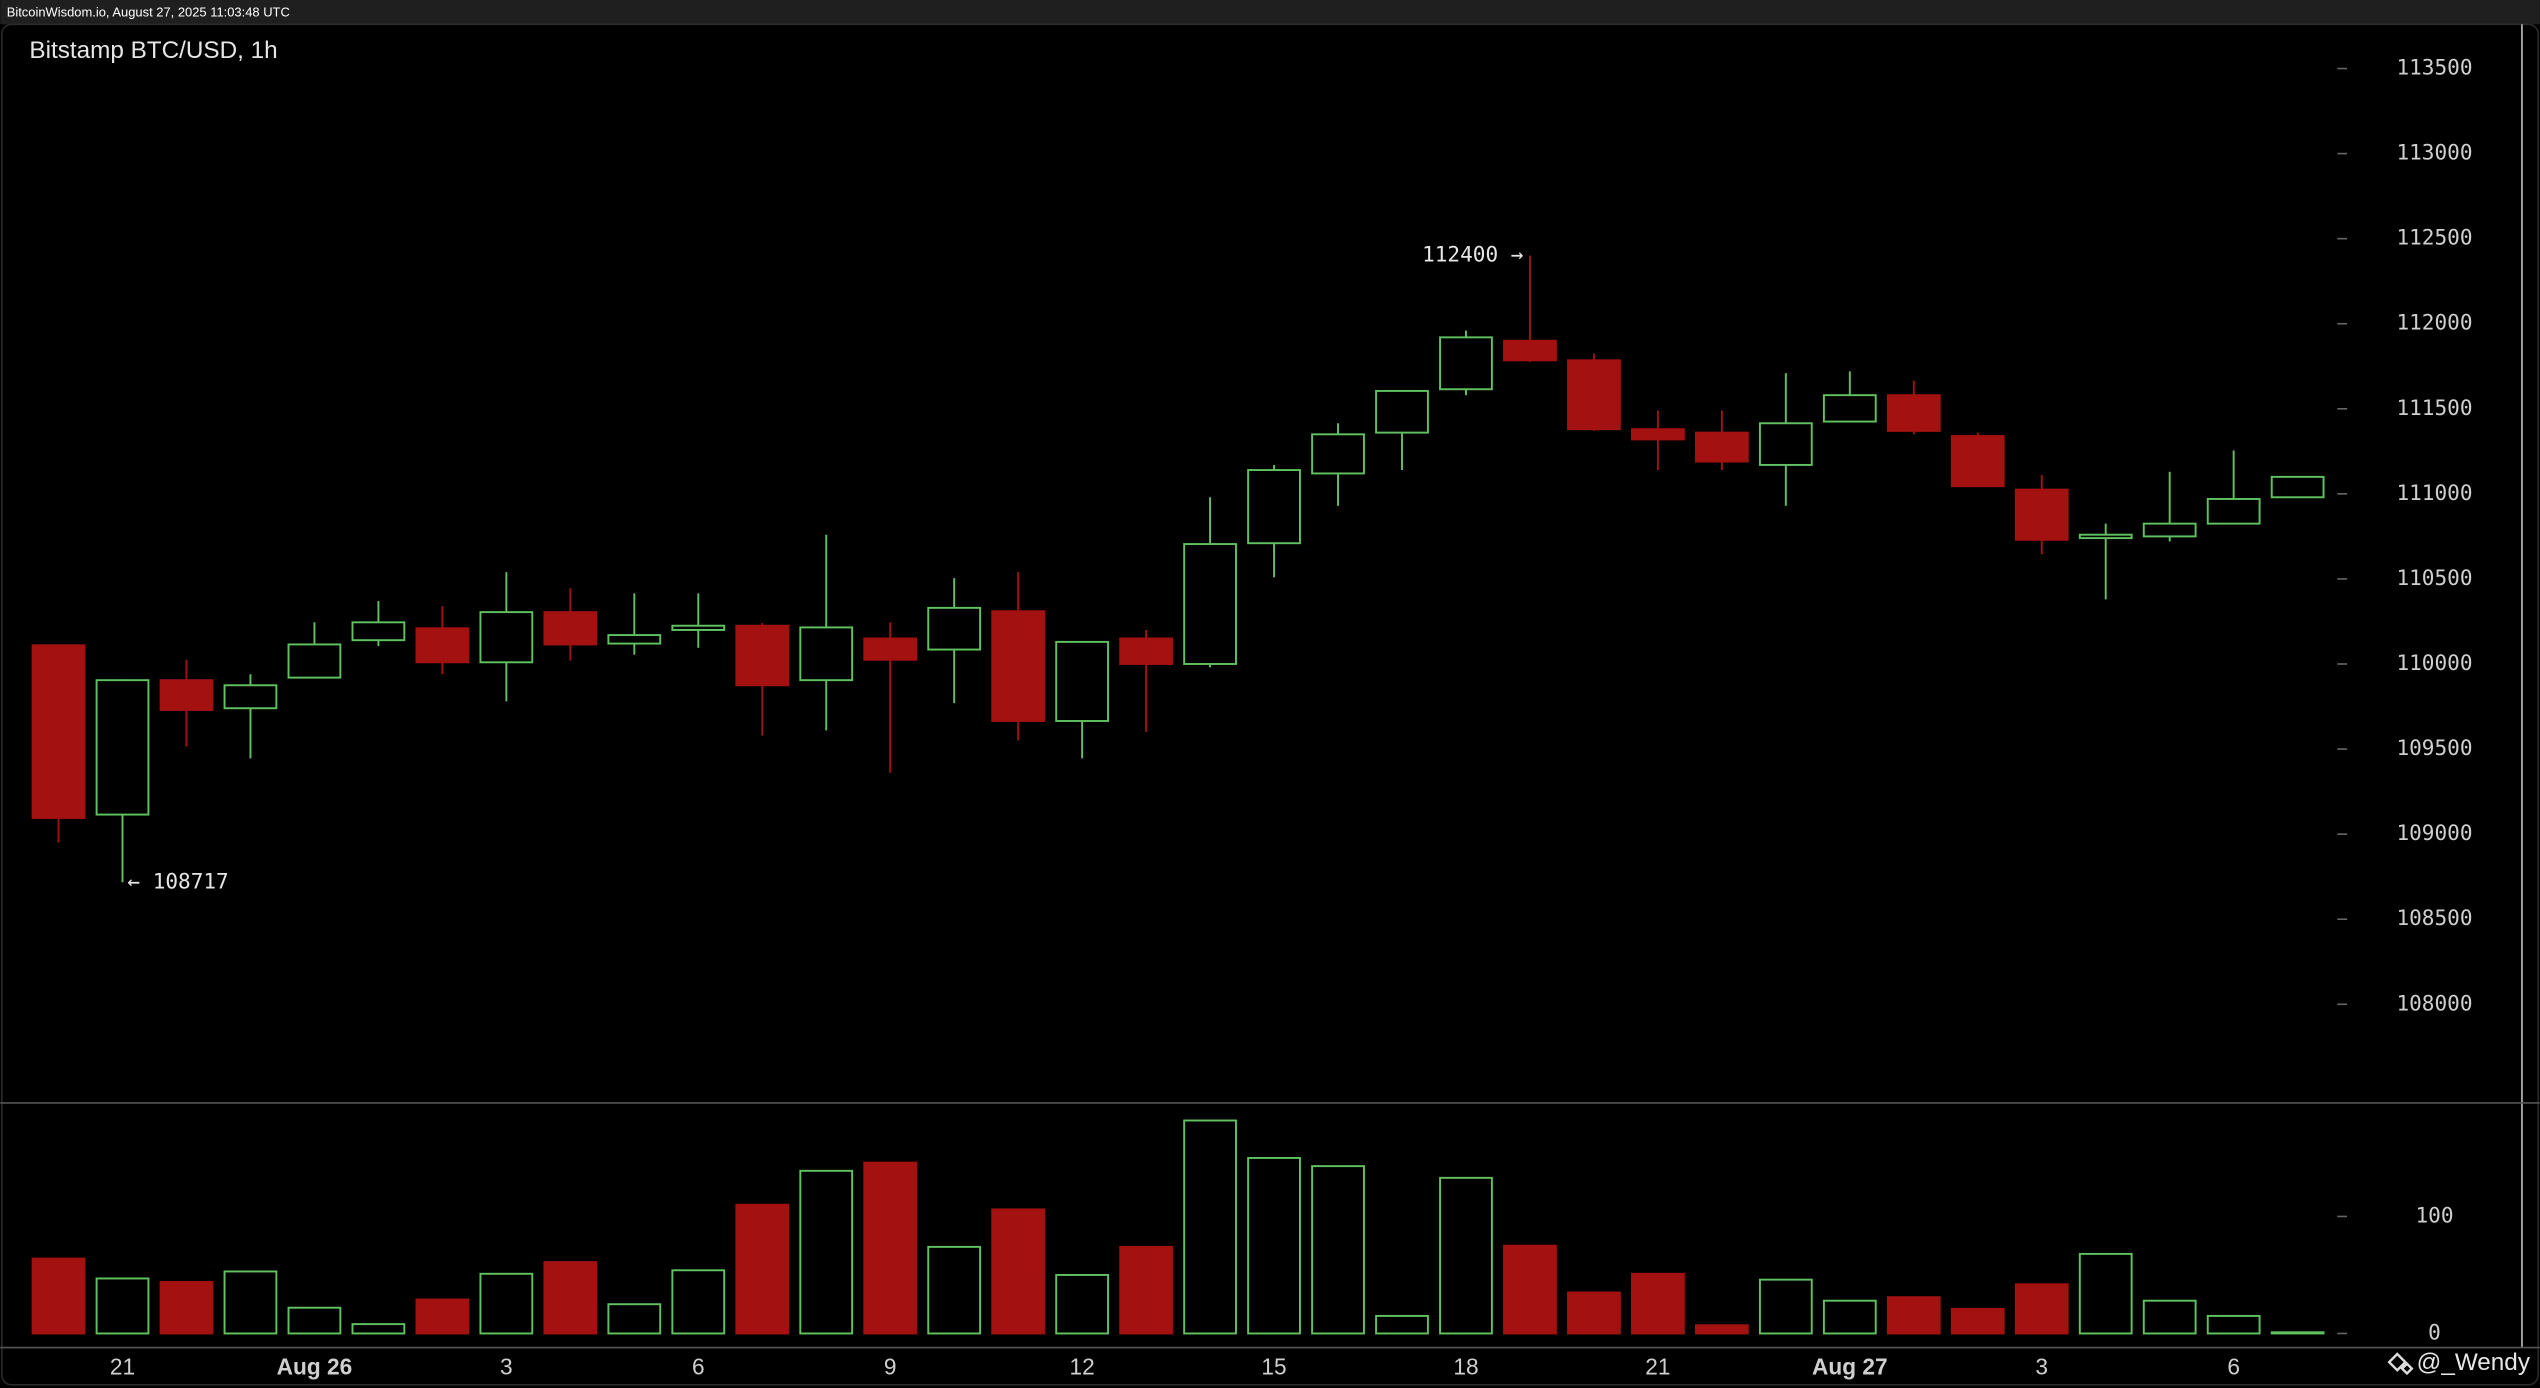 The height and width of the screenshot is (1388, 2540). Describe the element at coordinates (1465, 1367) in the screenshot. I see `x-tick-label: 18` at that location.